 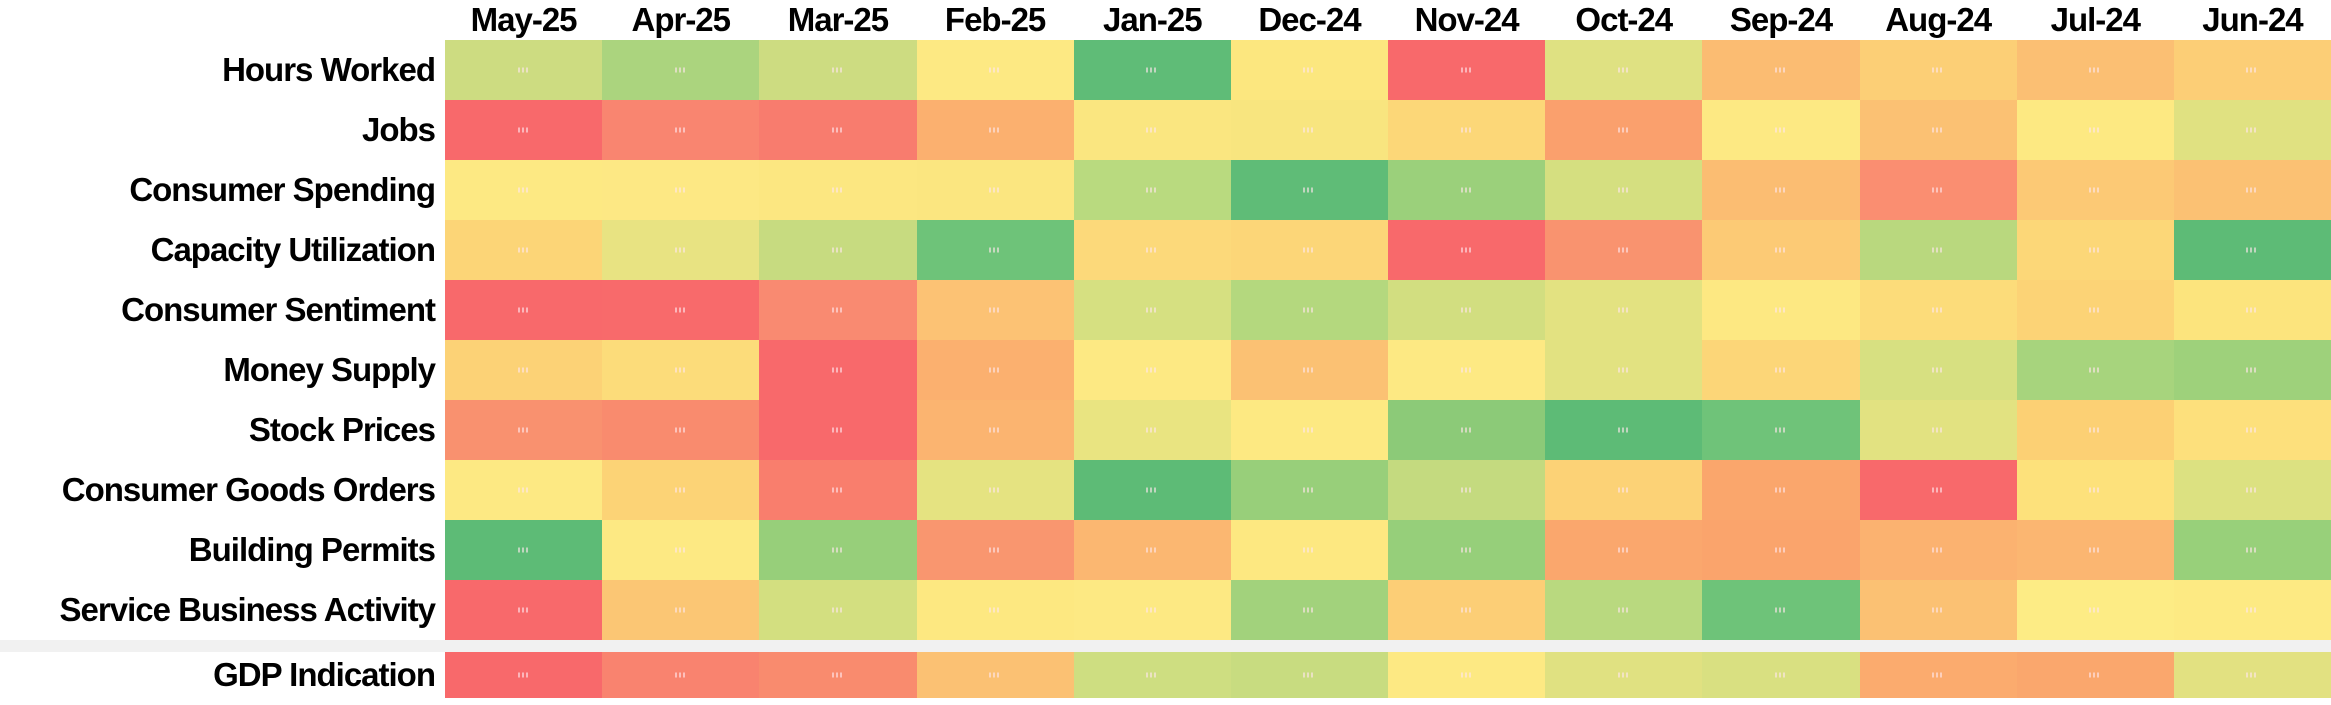 I want to click on column-header: Sep-24, so click(x=1781, y=19).